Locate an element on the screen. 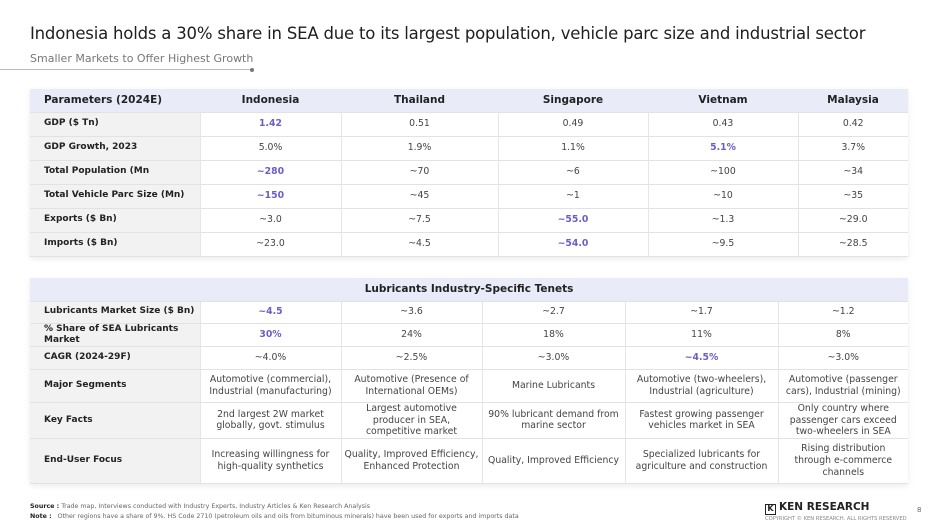  table-cell: 1.9% is located at coordinates (419, 148).